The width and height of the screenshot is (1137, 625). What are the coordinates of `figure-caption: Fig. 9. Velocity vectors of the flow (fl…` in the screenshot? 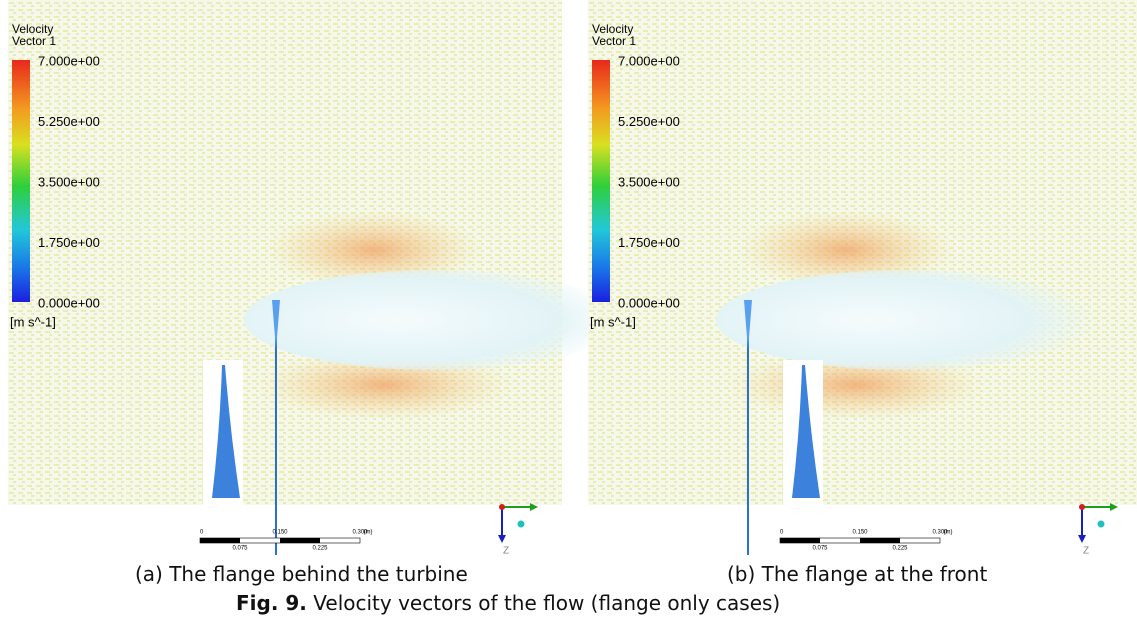 It's located at (508, 603).